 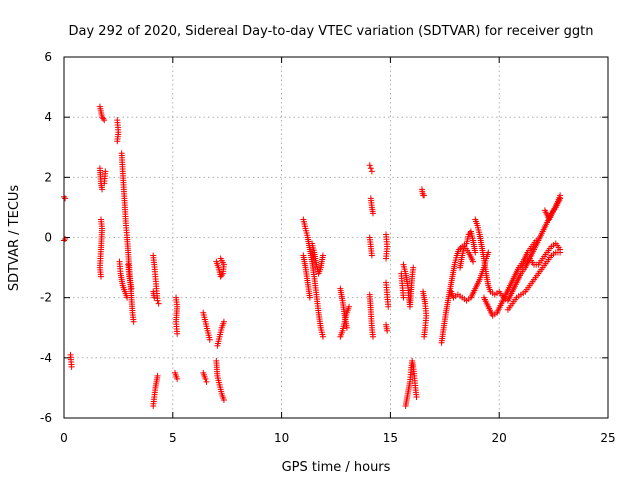 I want to click on x-tick-label: 0, so click(x=64, y=438).